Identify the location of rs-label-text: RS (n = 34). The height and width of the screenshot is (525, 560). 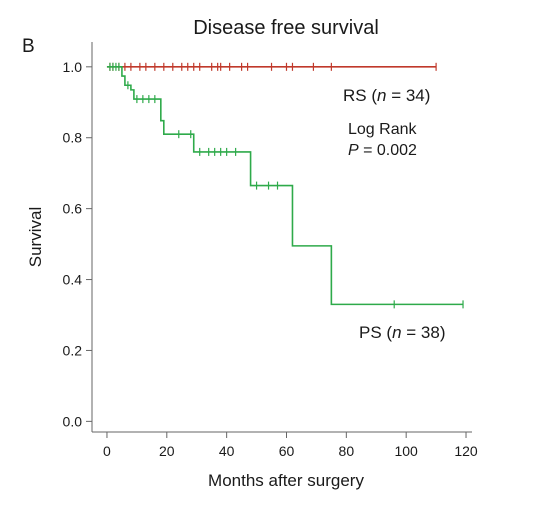
(386, 95).